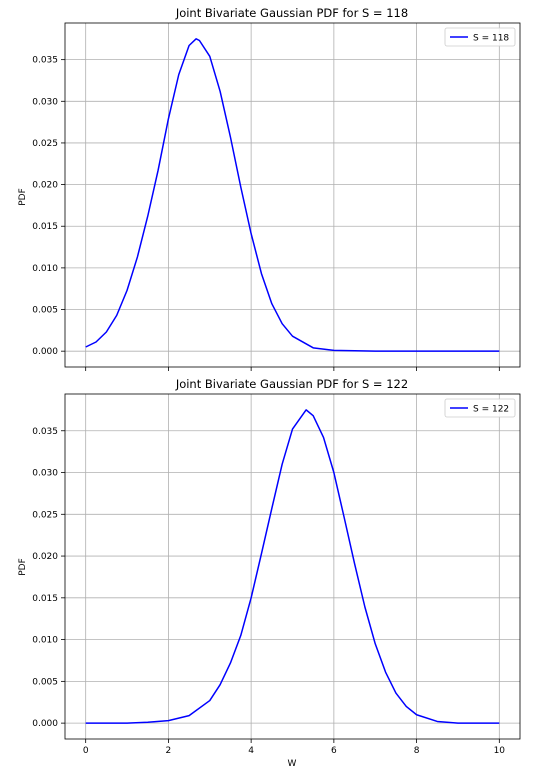 The image size is (533, 772). What do you see at coordinates (169, 751) in the screenshot?
I see `x-tick-label: 2` at bounding box center [169, 751].